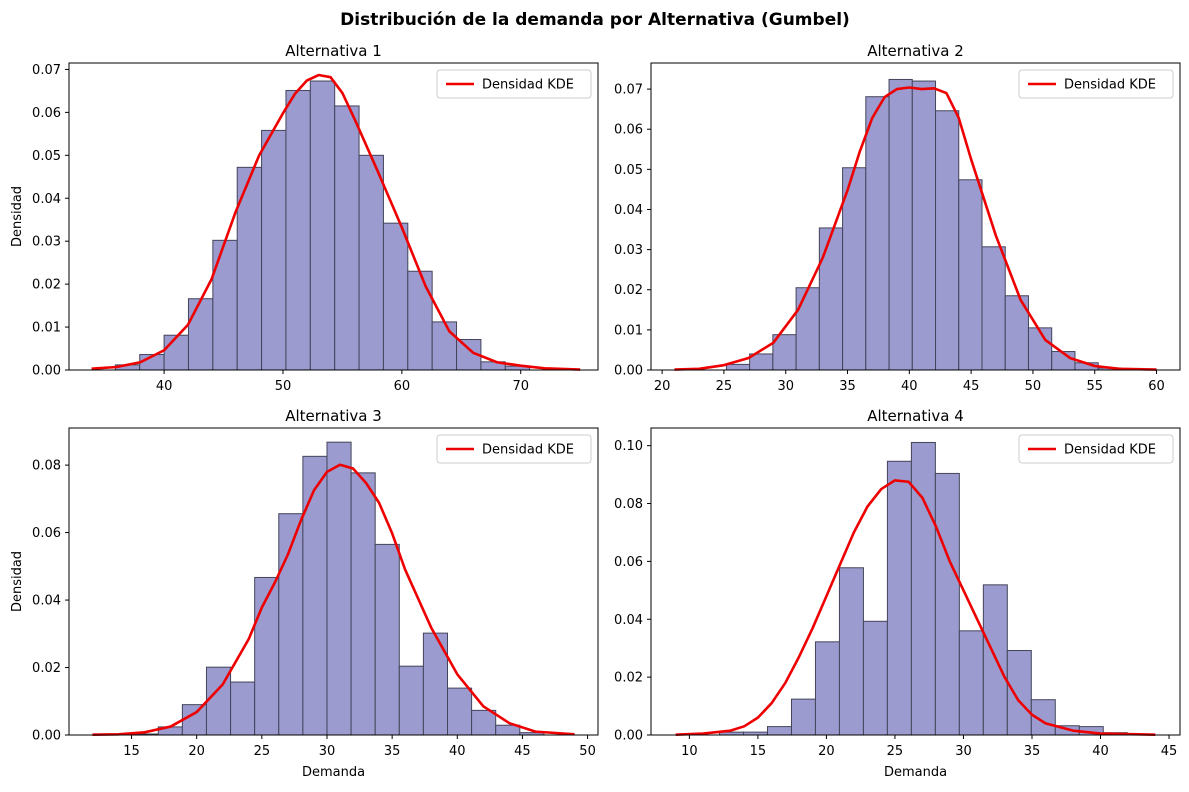 This screenshot has width=1189, height=792. Describe the element at coordinates (628, 446) in the screenshot. I see `y-tick-label: 0.10` at that location.